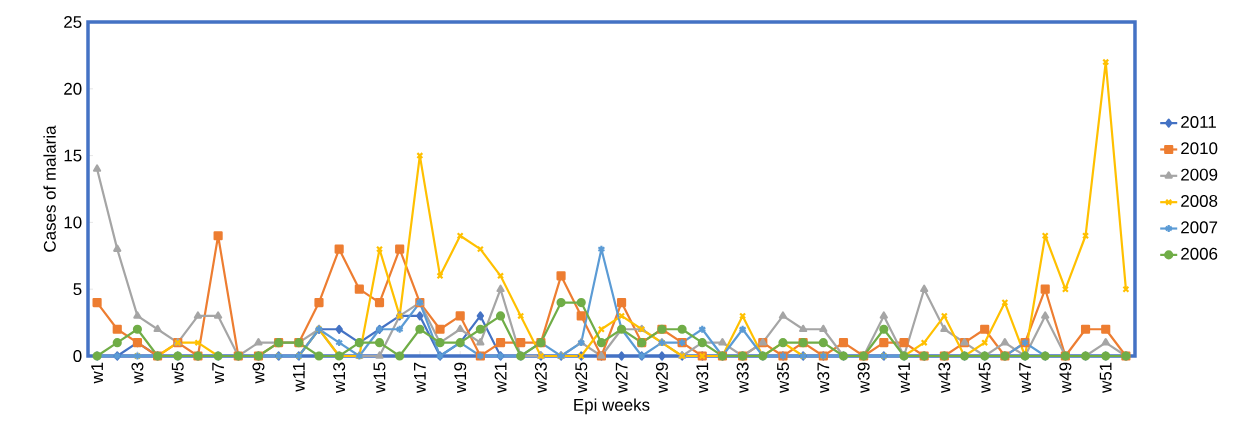  I want to click on x-tick-label: w43, so click(944, 377).